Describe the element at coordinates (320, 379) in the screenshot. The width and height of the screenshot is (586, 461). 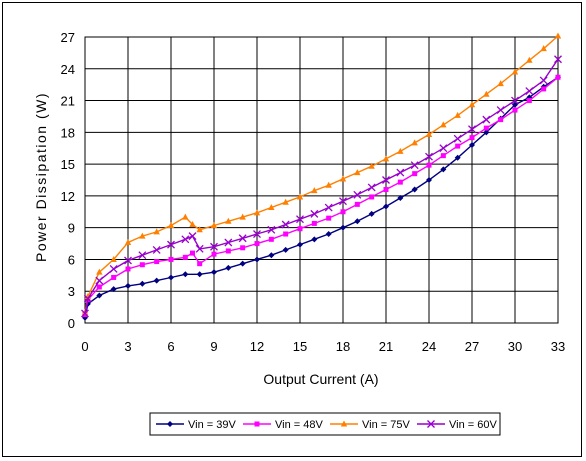
I see `x-axis-title: Output Current (A)` at that location.